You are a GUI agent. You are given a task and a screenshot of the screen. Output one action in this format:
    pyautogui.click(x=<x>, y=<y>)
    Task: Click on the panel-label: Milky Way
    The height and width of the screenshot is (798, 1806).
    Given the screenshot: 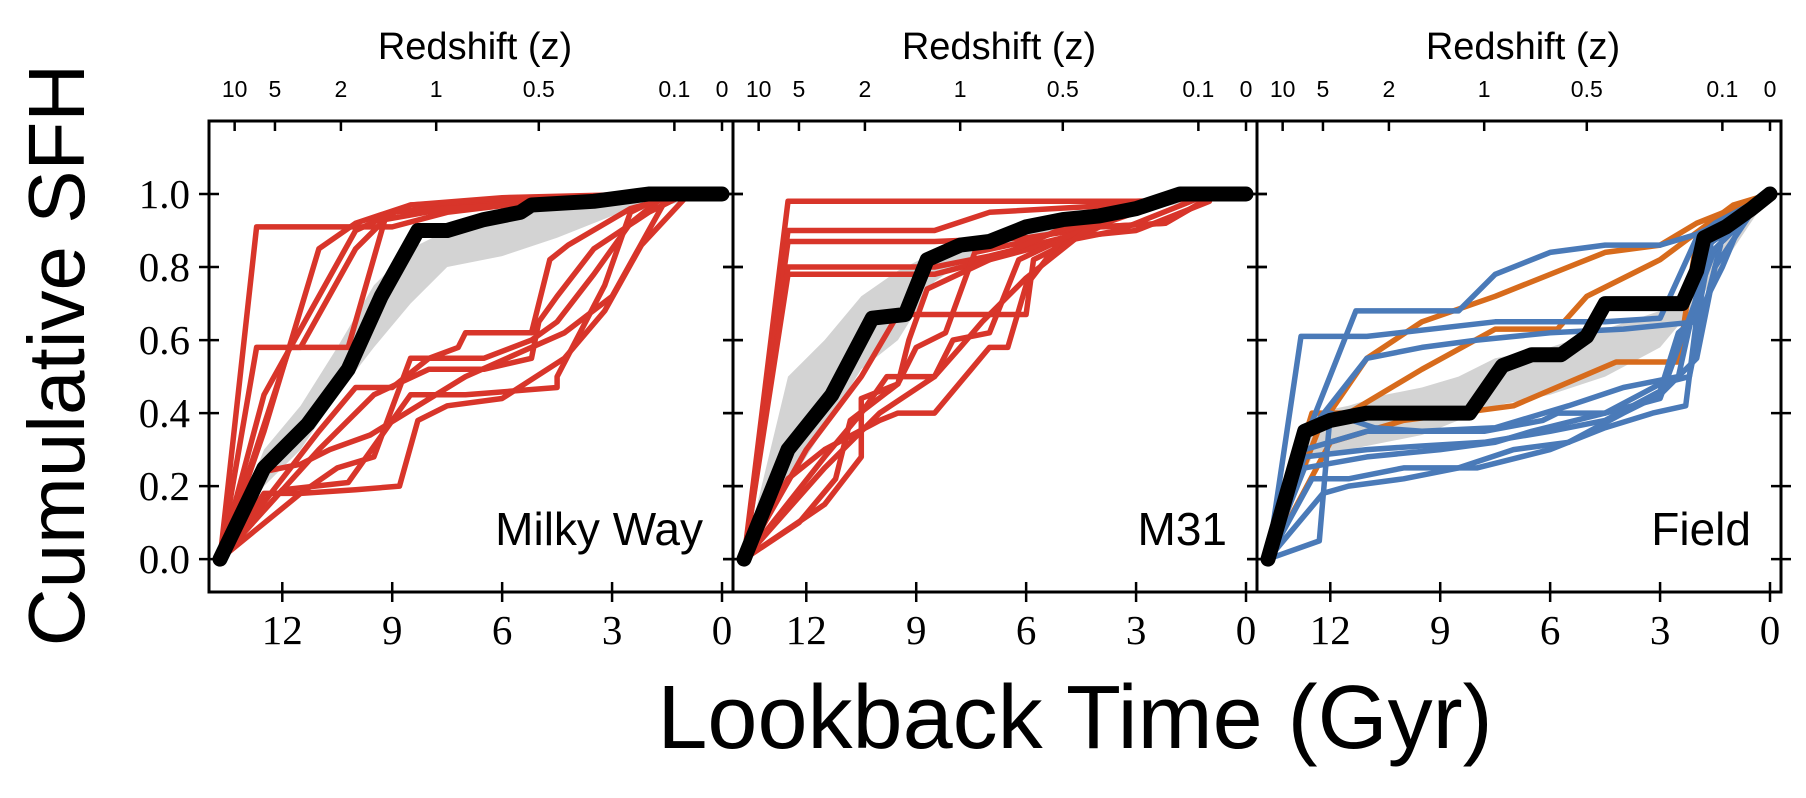 What is the action you would take?
    pyautogui.click(x=599, y=529)
    